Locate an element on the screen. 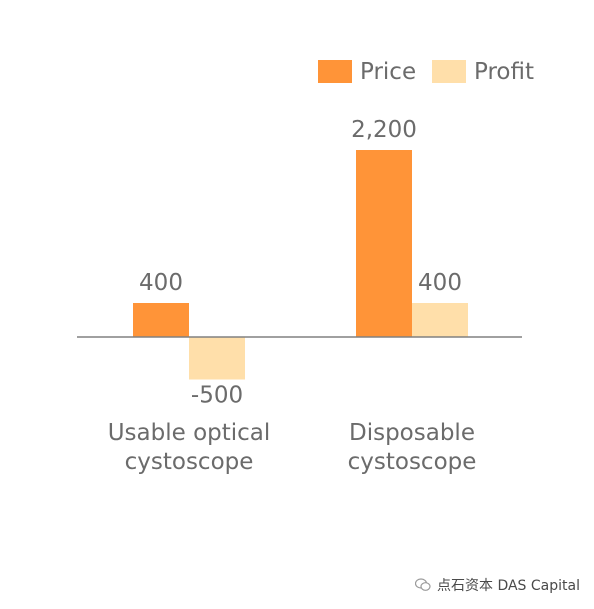 This screenshot has height=609, width=594. legend-swatch-price is located at coordinates (335, 71).